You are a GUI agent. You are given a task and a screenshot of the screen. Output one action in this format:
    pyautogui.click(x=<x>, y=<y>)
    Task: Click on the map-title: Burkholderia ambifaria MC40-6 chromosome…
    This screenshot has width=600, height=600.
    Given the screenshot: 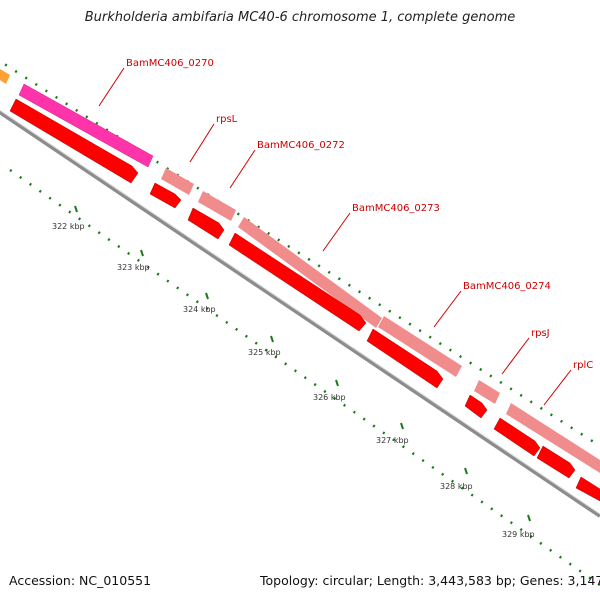 What is the action you would take?
    pyautogui.click(x=300, y=17)
    